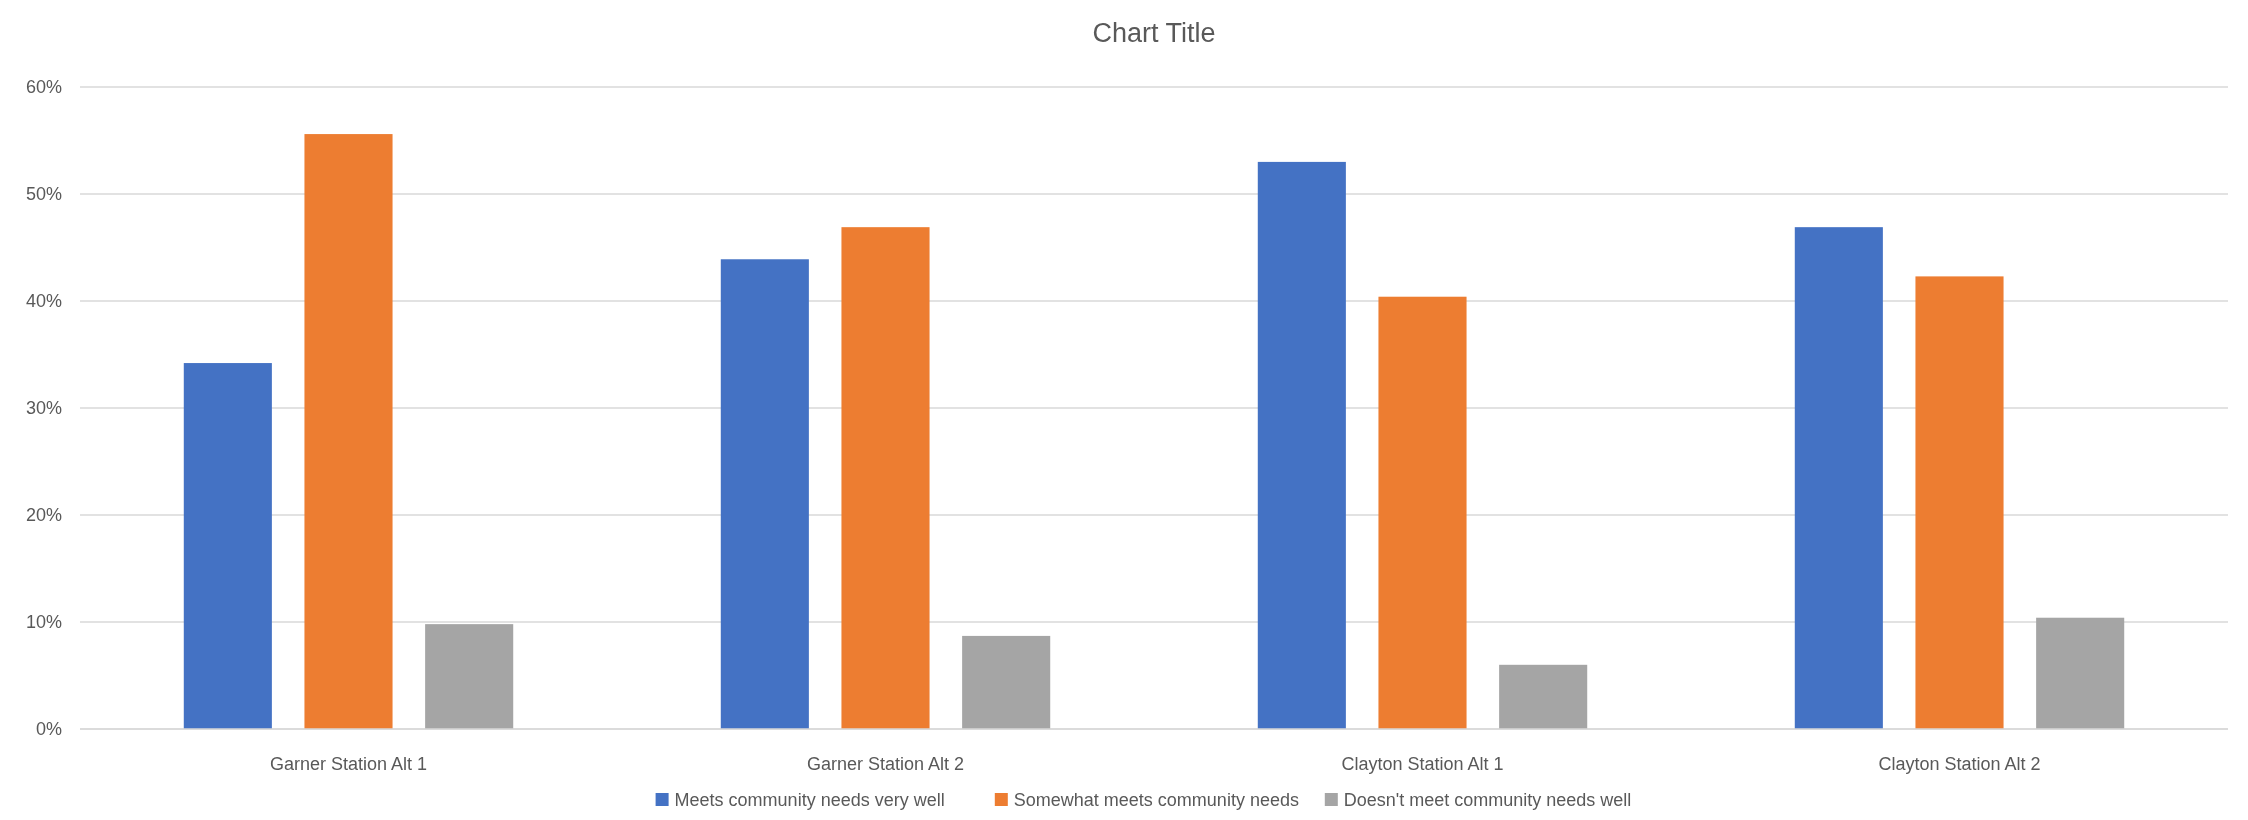 The image size is (2248, 820). I want to click on y-tick-label: 20%, so click(43, 515).